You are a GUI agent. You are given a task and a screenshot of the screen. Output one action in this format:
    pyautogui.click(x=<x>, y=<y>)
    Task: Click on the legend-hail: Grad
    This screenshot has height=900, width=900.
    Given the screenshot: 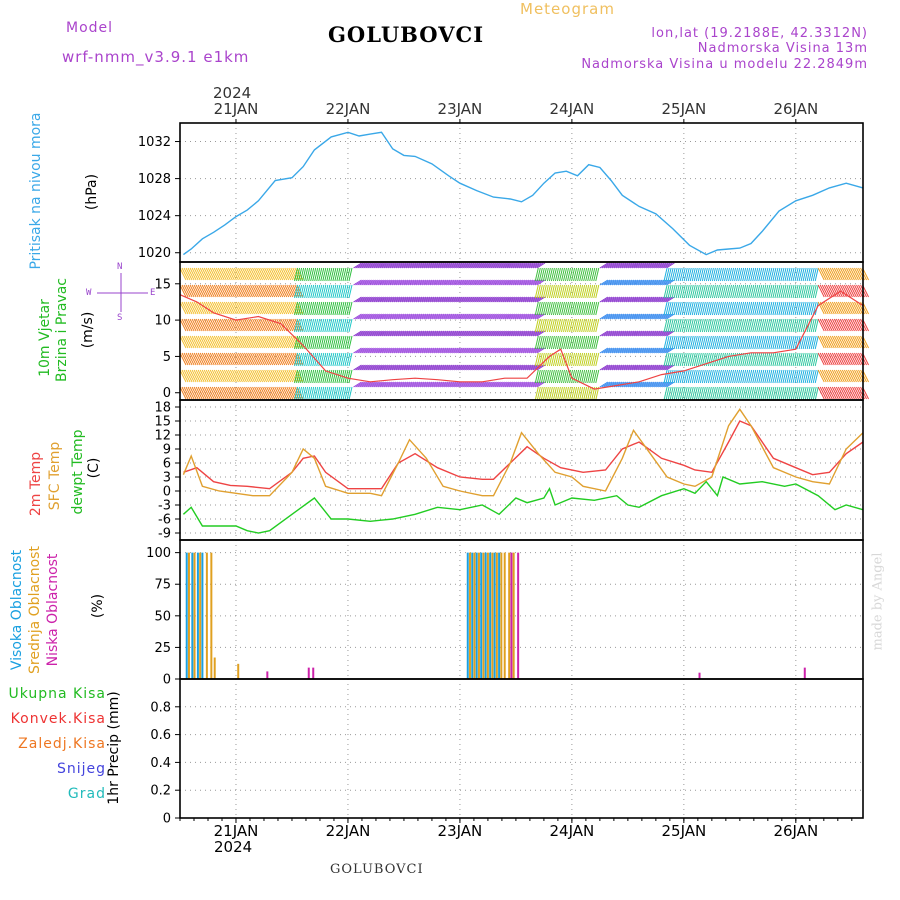 What is the action you would take?
    pyautogui.click(x=86, y=794)
    